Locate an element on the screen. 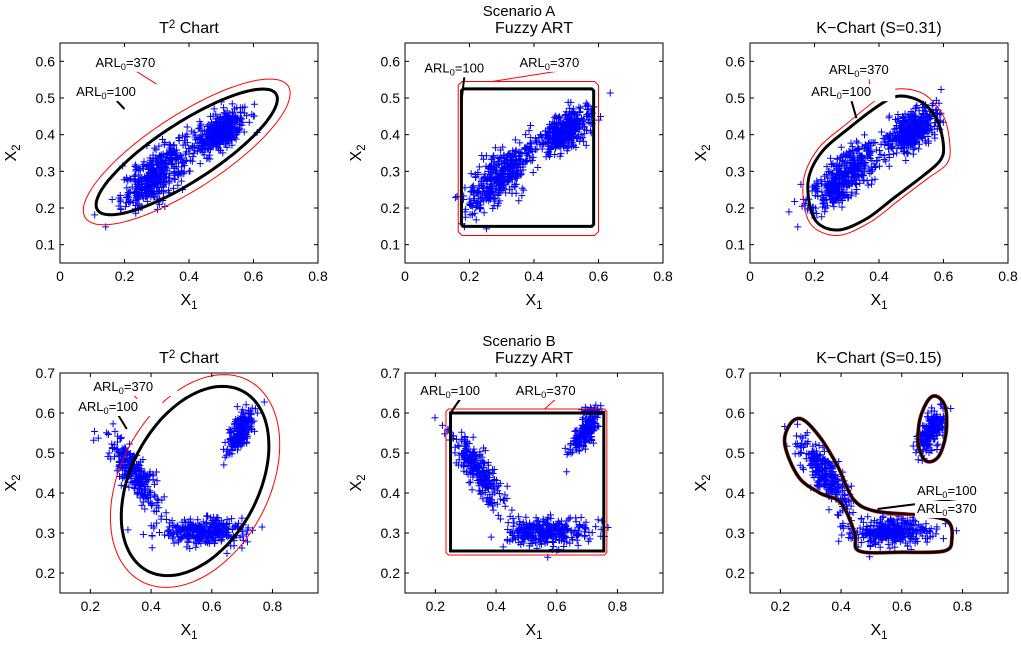 This screenshot has height=647, width=1021. annotation-arl0-100-text: =100 is located at coordinates (121, 91).